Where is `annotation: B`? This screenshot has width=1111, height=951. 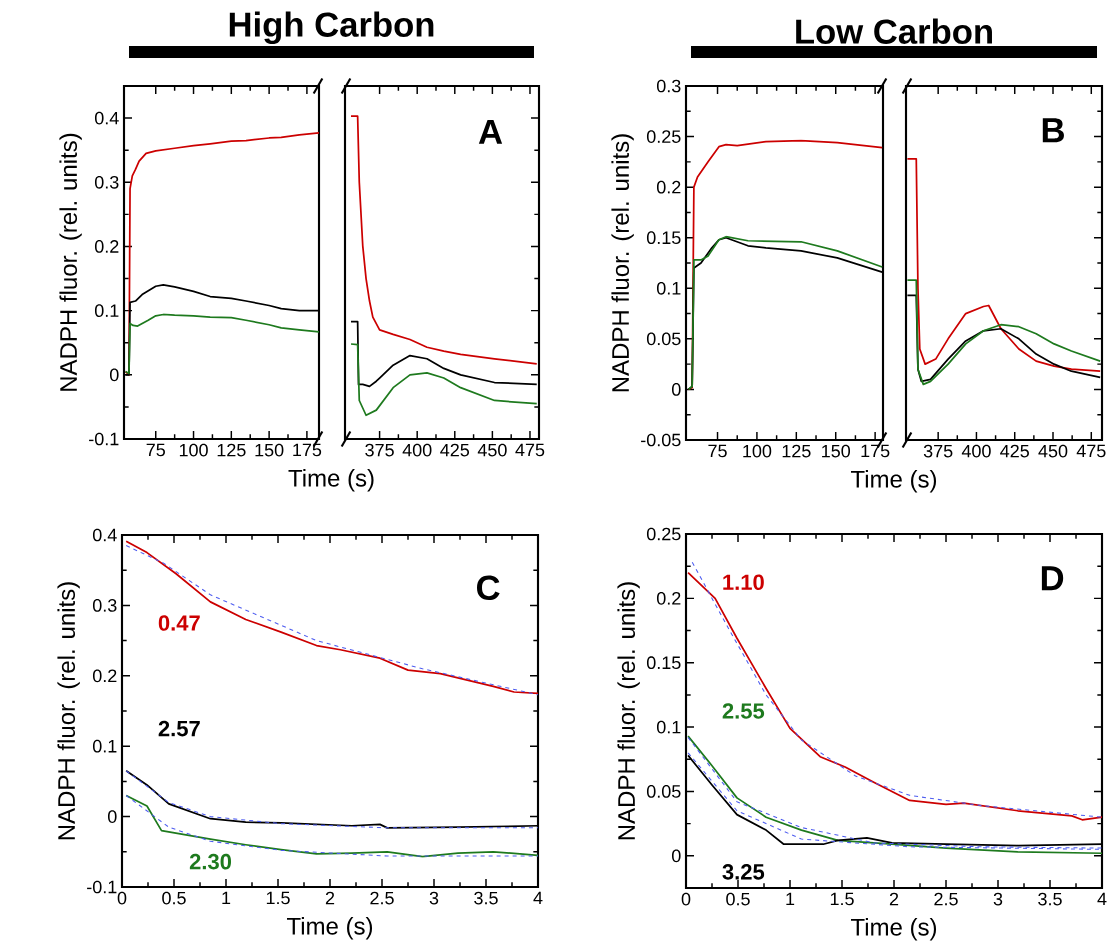 annotation: B is located at coordinates (1053, 130).